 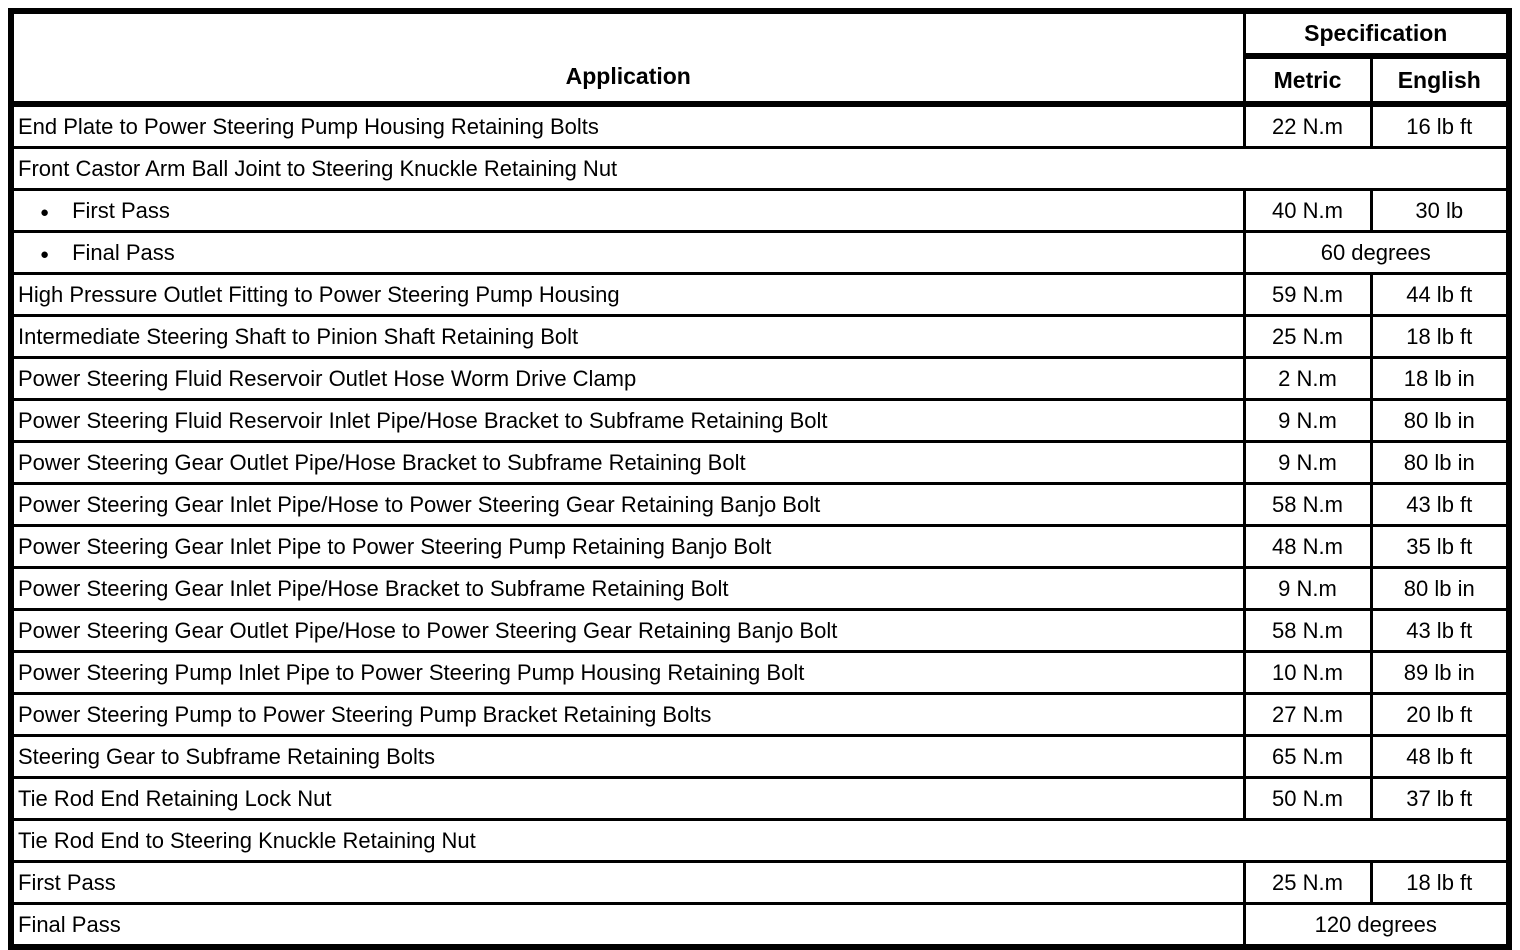 What do you see at coordinates (1440, 294) in the screenshot?
I see `english-value-cell: 44 lb ft` at bounding box center [1440, 294].